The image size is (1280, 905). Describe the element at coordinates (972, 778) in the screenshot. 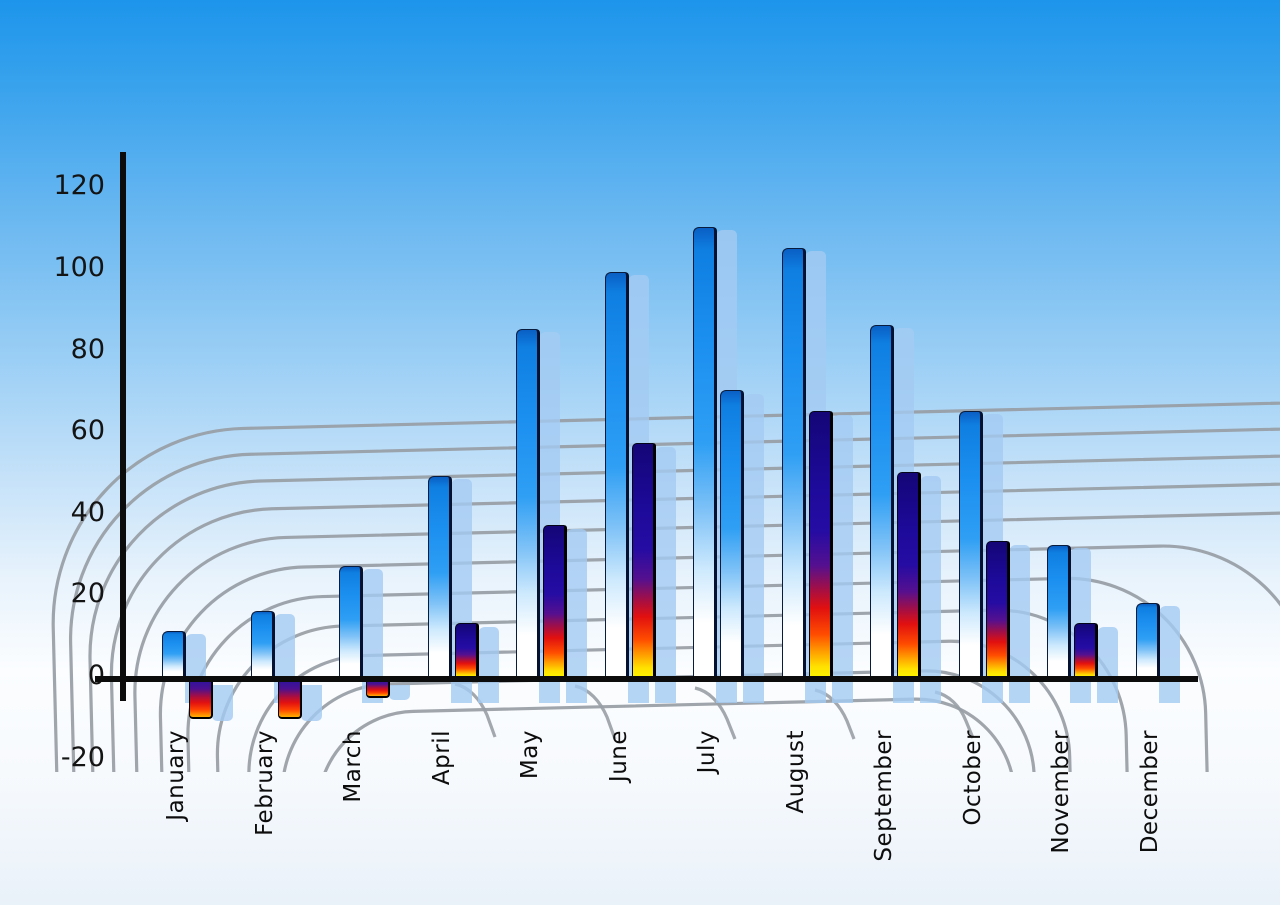

I see `x-axis-label-october: October` at that location.